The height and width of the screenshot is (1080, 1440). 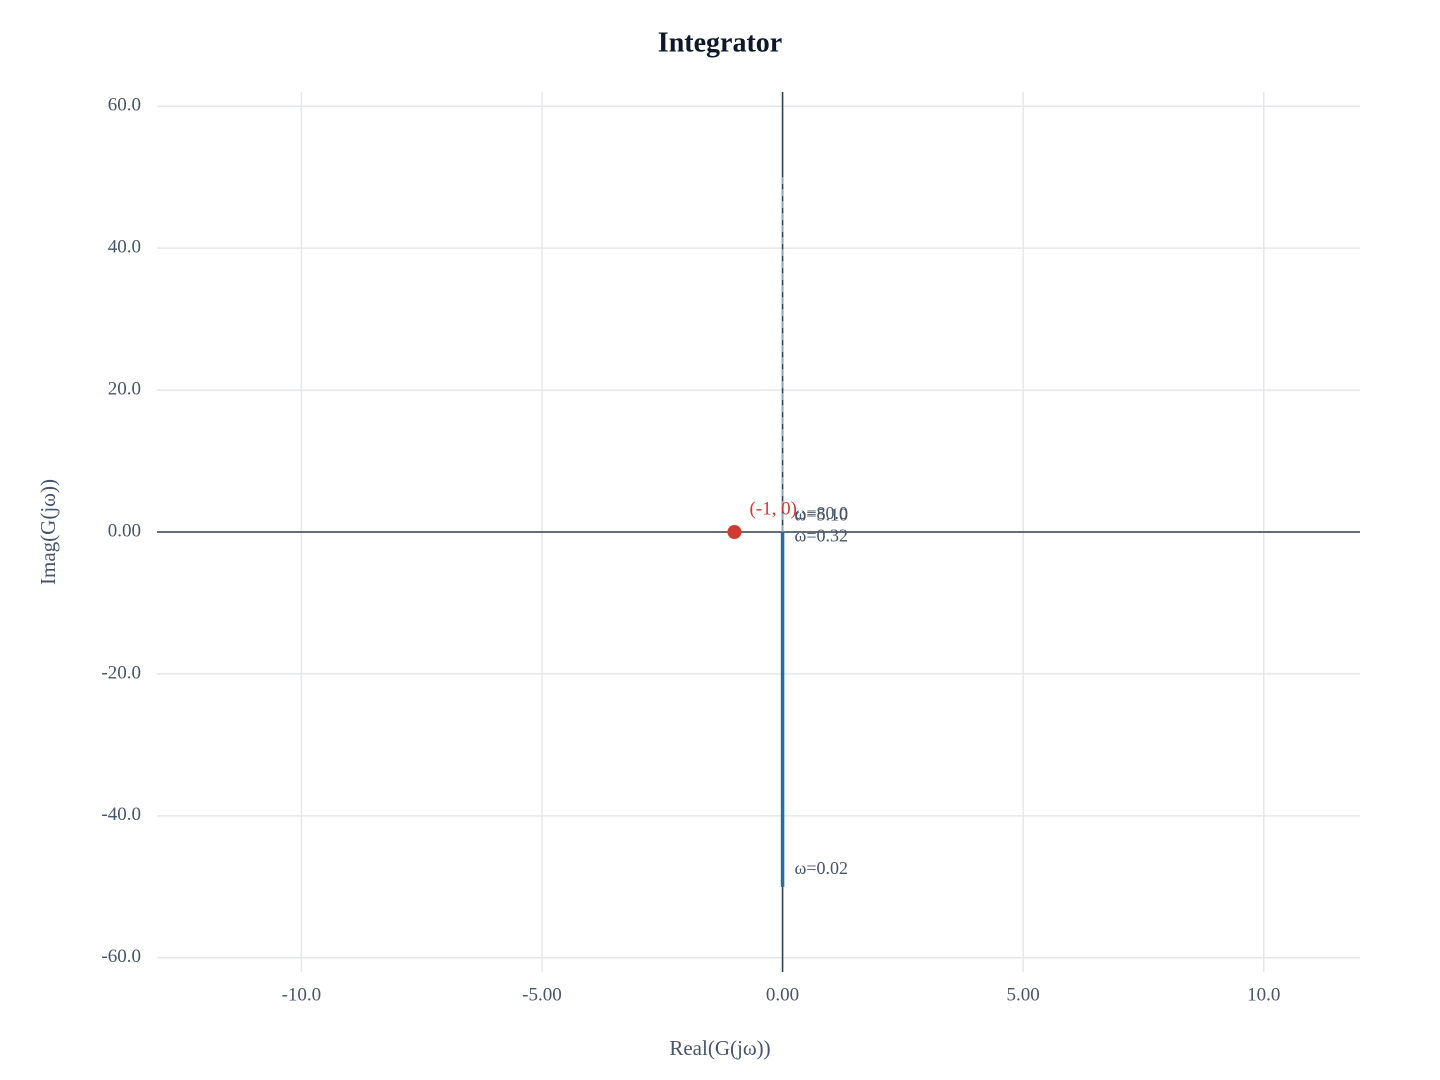 What do you see at coordinates (542, 994) in the screenshot?
I see `x-tick-label: -5.00` at bounding box center [542, 994].